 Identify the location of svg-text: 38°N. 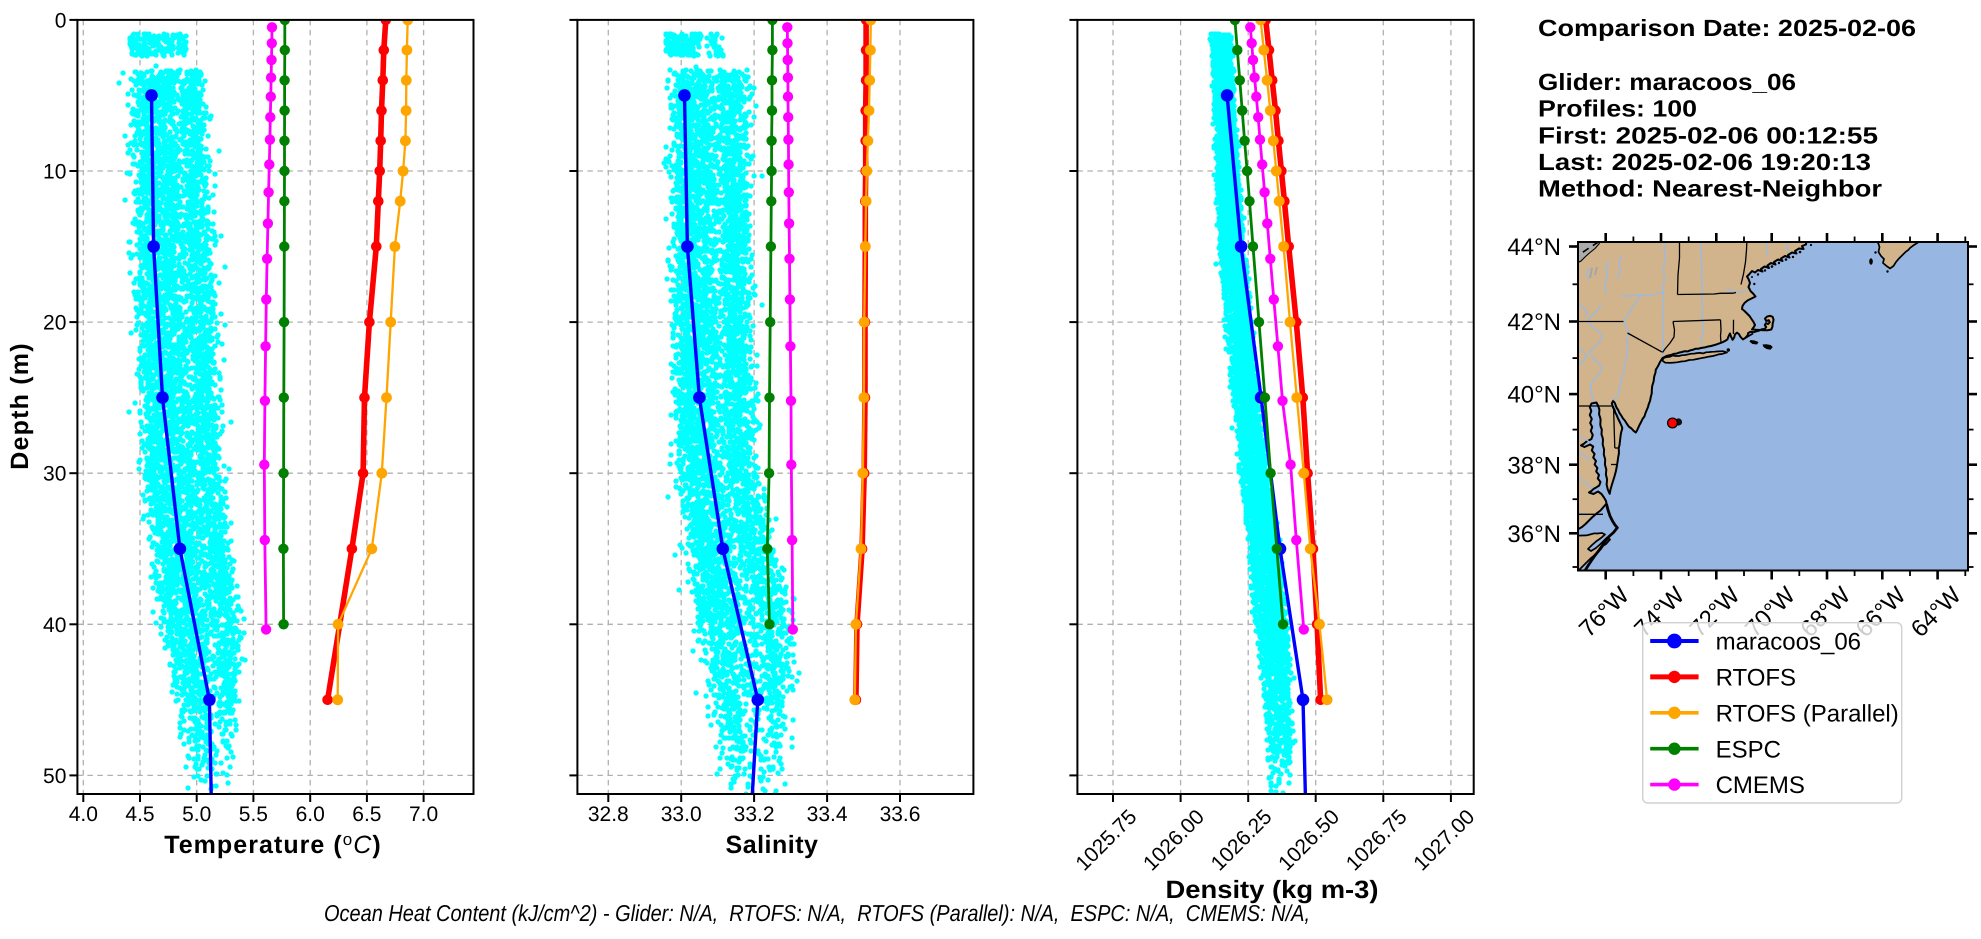
(1534, 465).